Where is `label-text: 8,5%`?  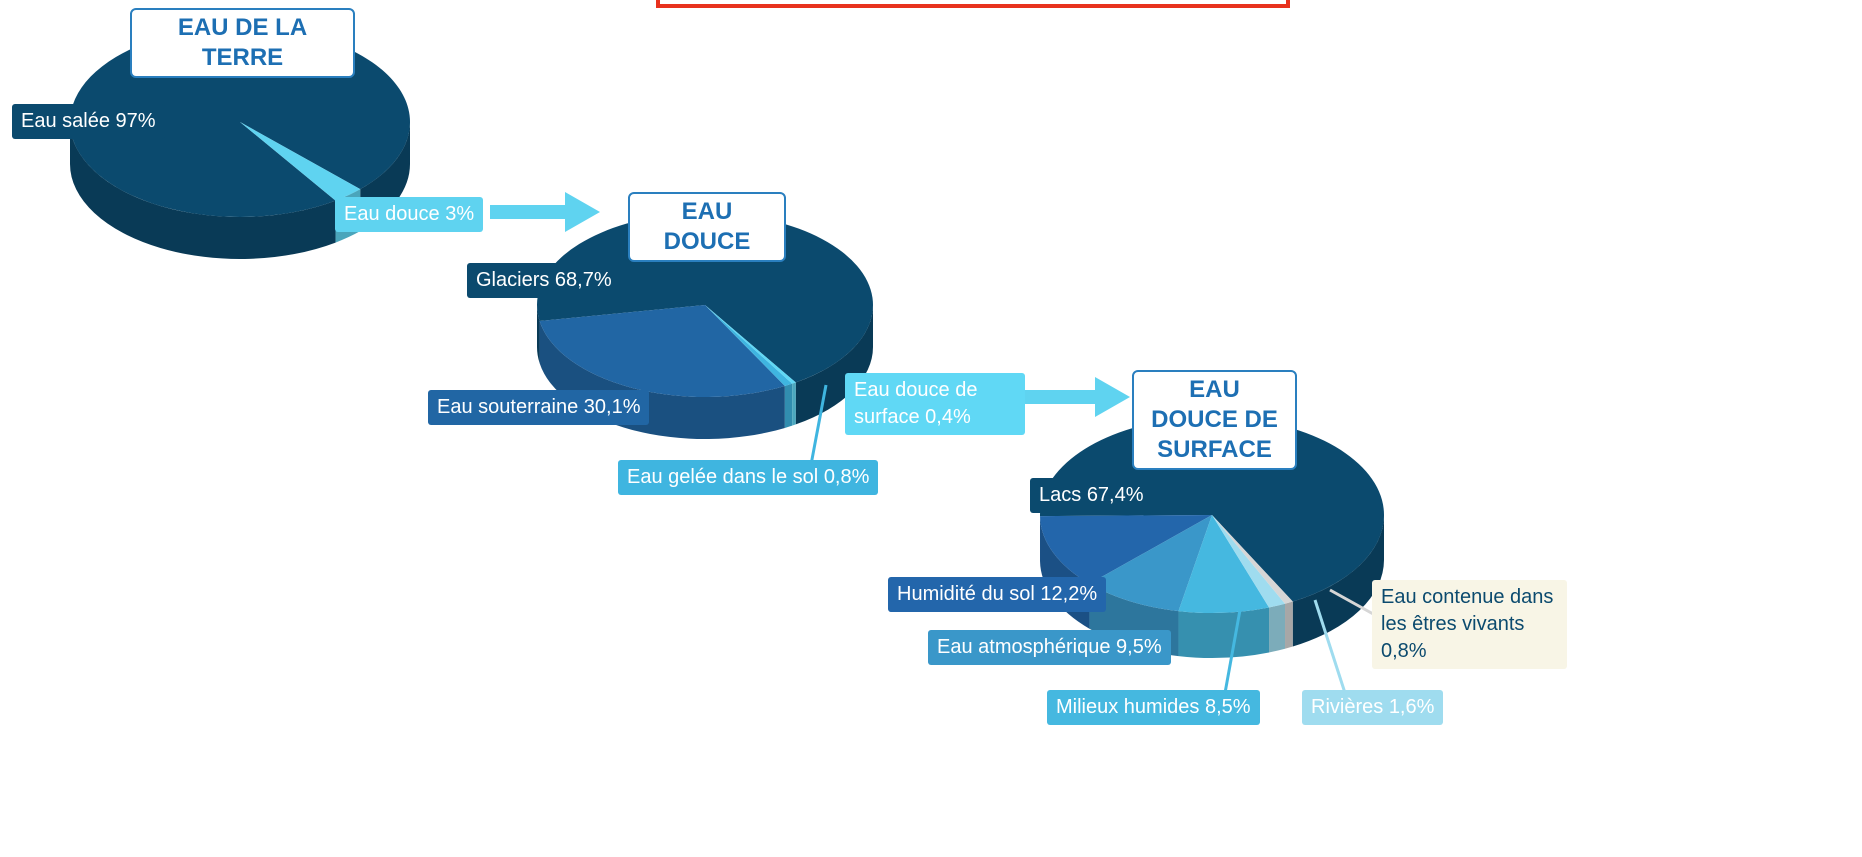 label-text: 8,5% is located at coordinates (1227, 707).